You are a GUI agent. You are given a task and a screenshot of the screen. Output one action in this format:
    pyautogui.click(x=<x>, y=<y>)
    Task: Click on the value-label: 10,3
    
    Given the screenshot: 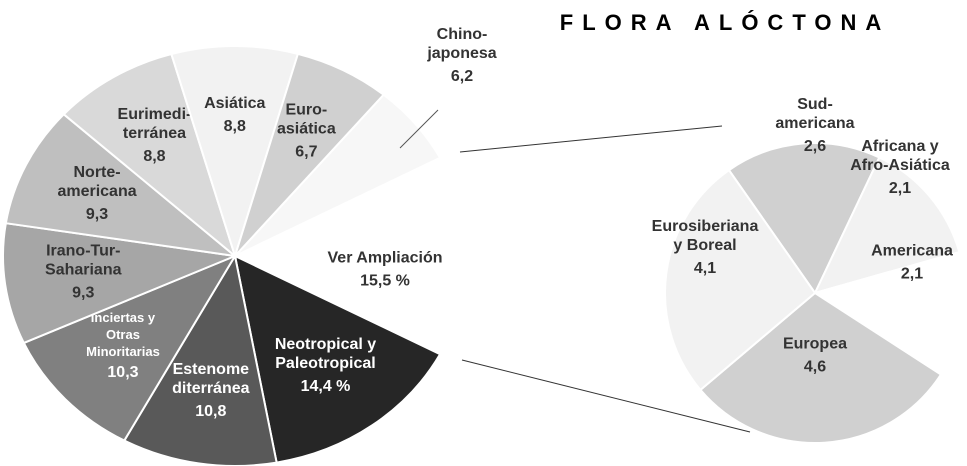 What is the action you would take?
    pyautogui.click(x=122, y=372)
    